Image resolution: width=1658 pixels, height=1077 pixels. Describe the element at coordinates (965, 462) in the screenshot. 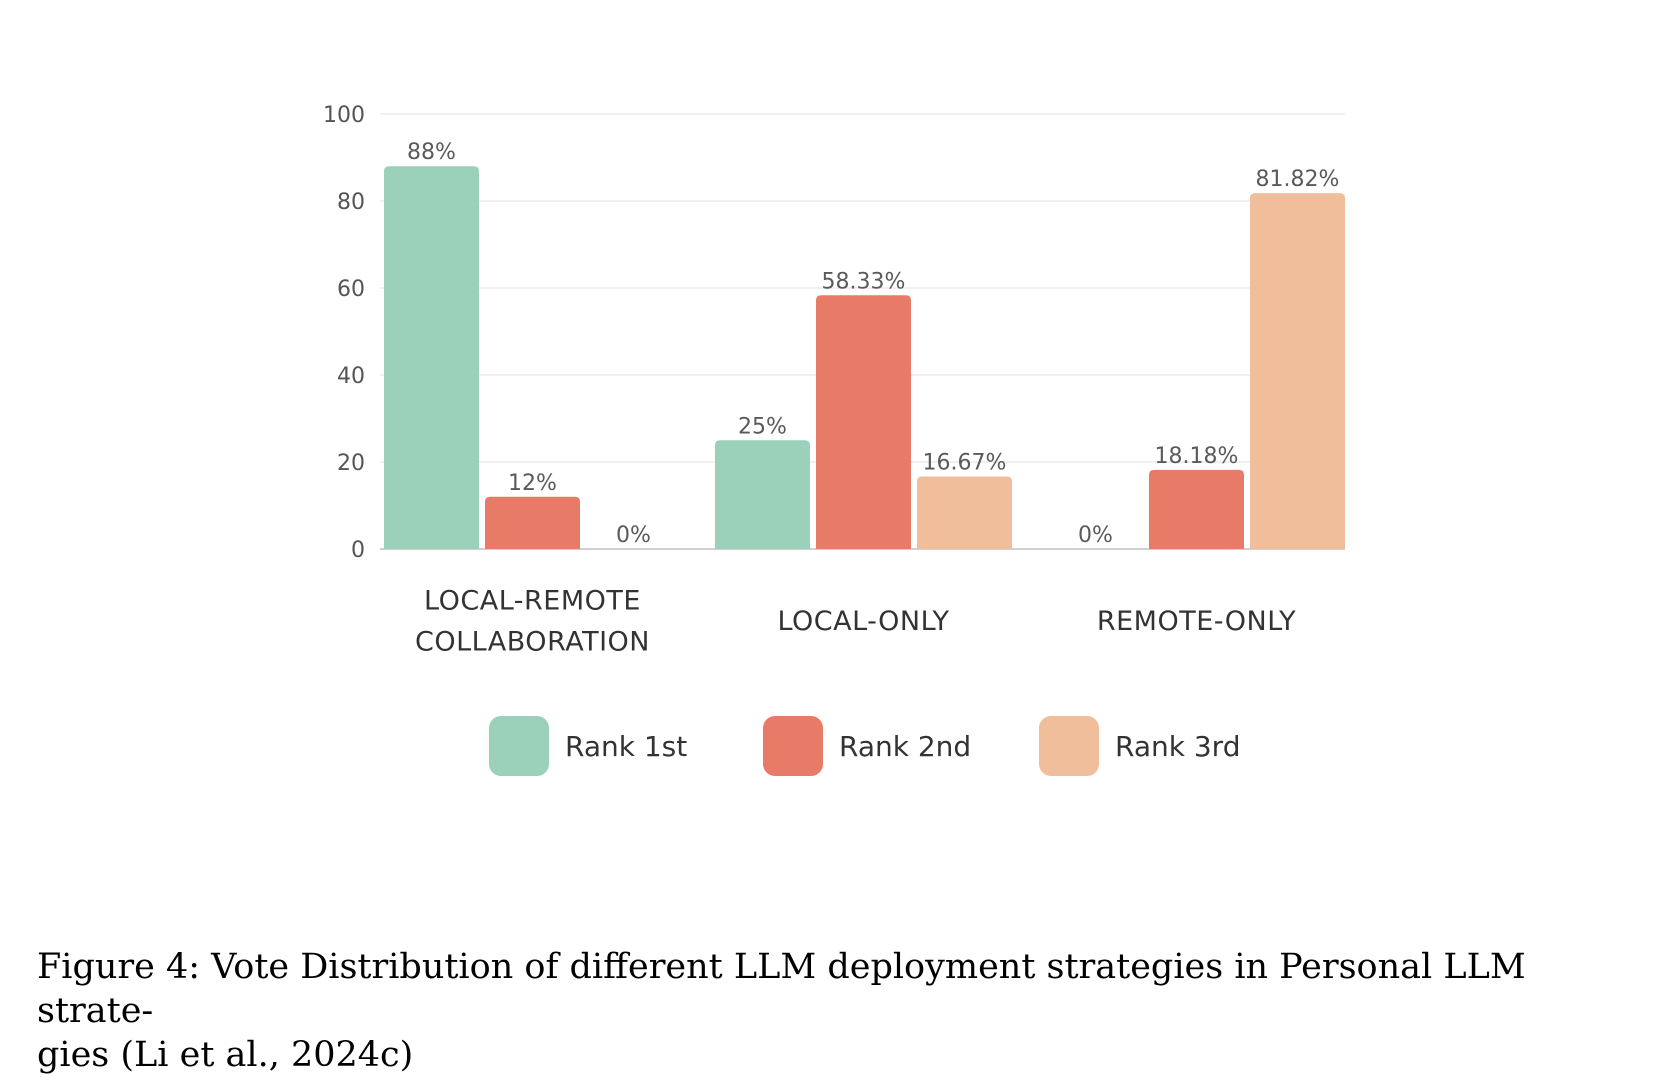

I see `bar-value-label: 16.67%` at that location.